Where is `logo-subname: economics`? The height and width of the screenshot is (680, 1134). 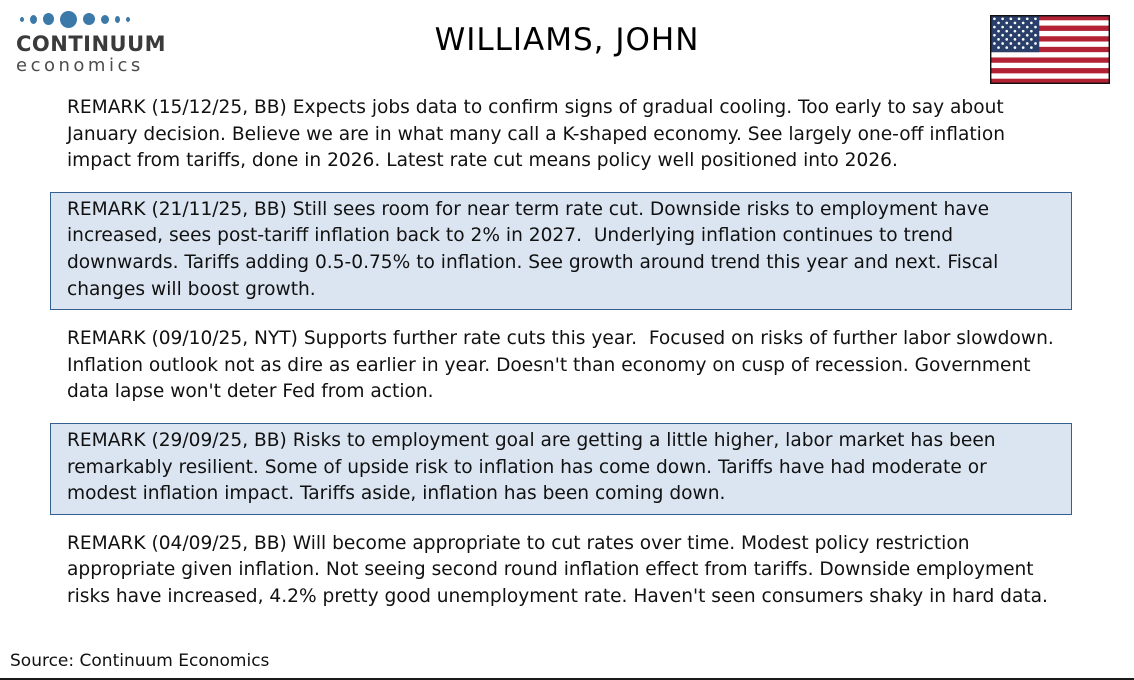 logo-subname: economics is located at coordinates (80, 65).